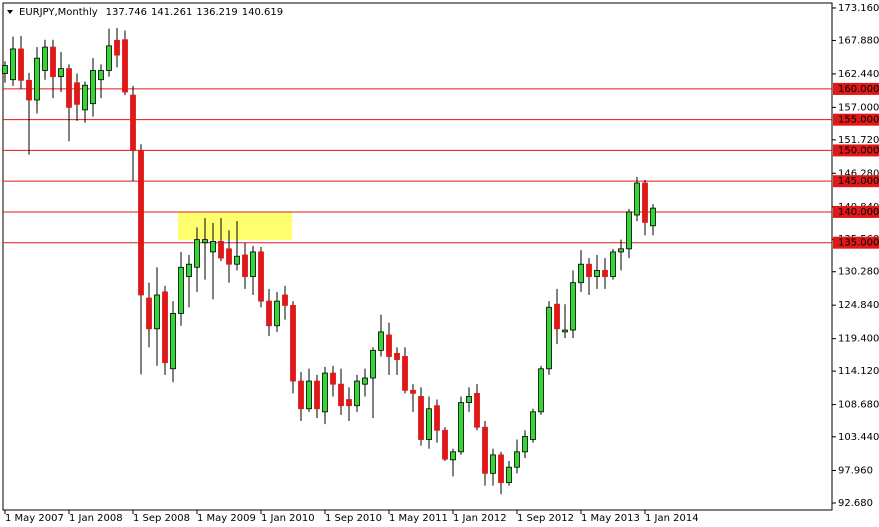  I want to click on y-tick-label: 103.440, so click(858, 437).